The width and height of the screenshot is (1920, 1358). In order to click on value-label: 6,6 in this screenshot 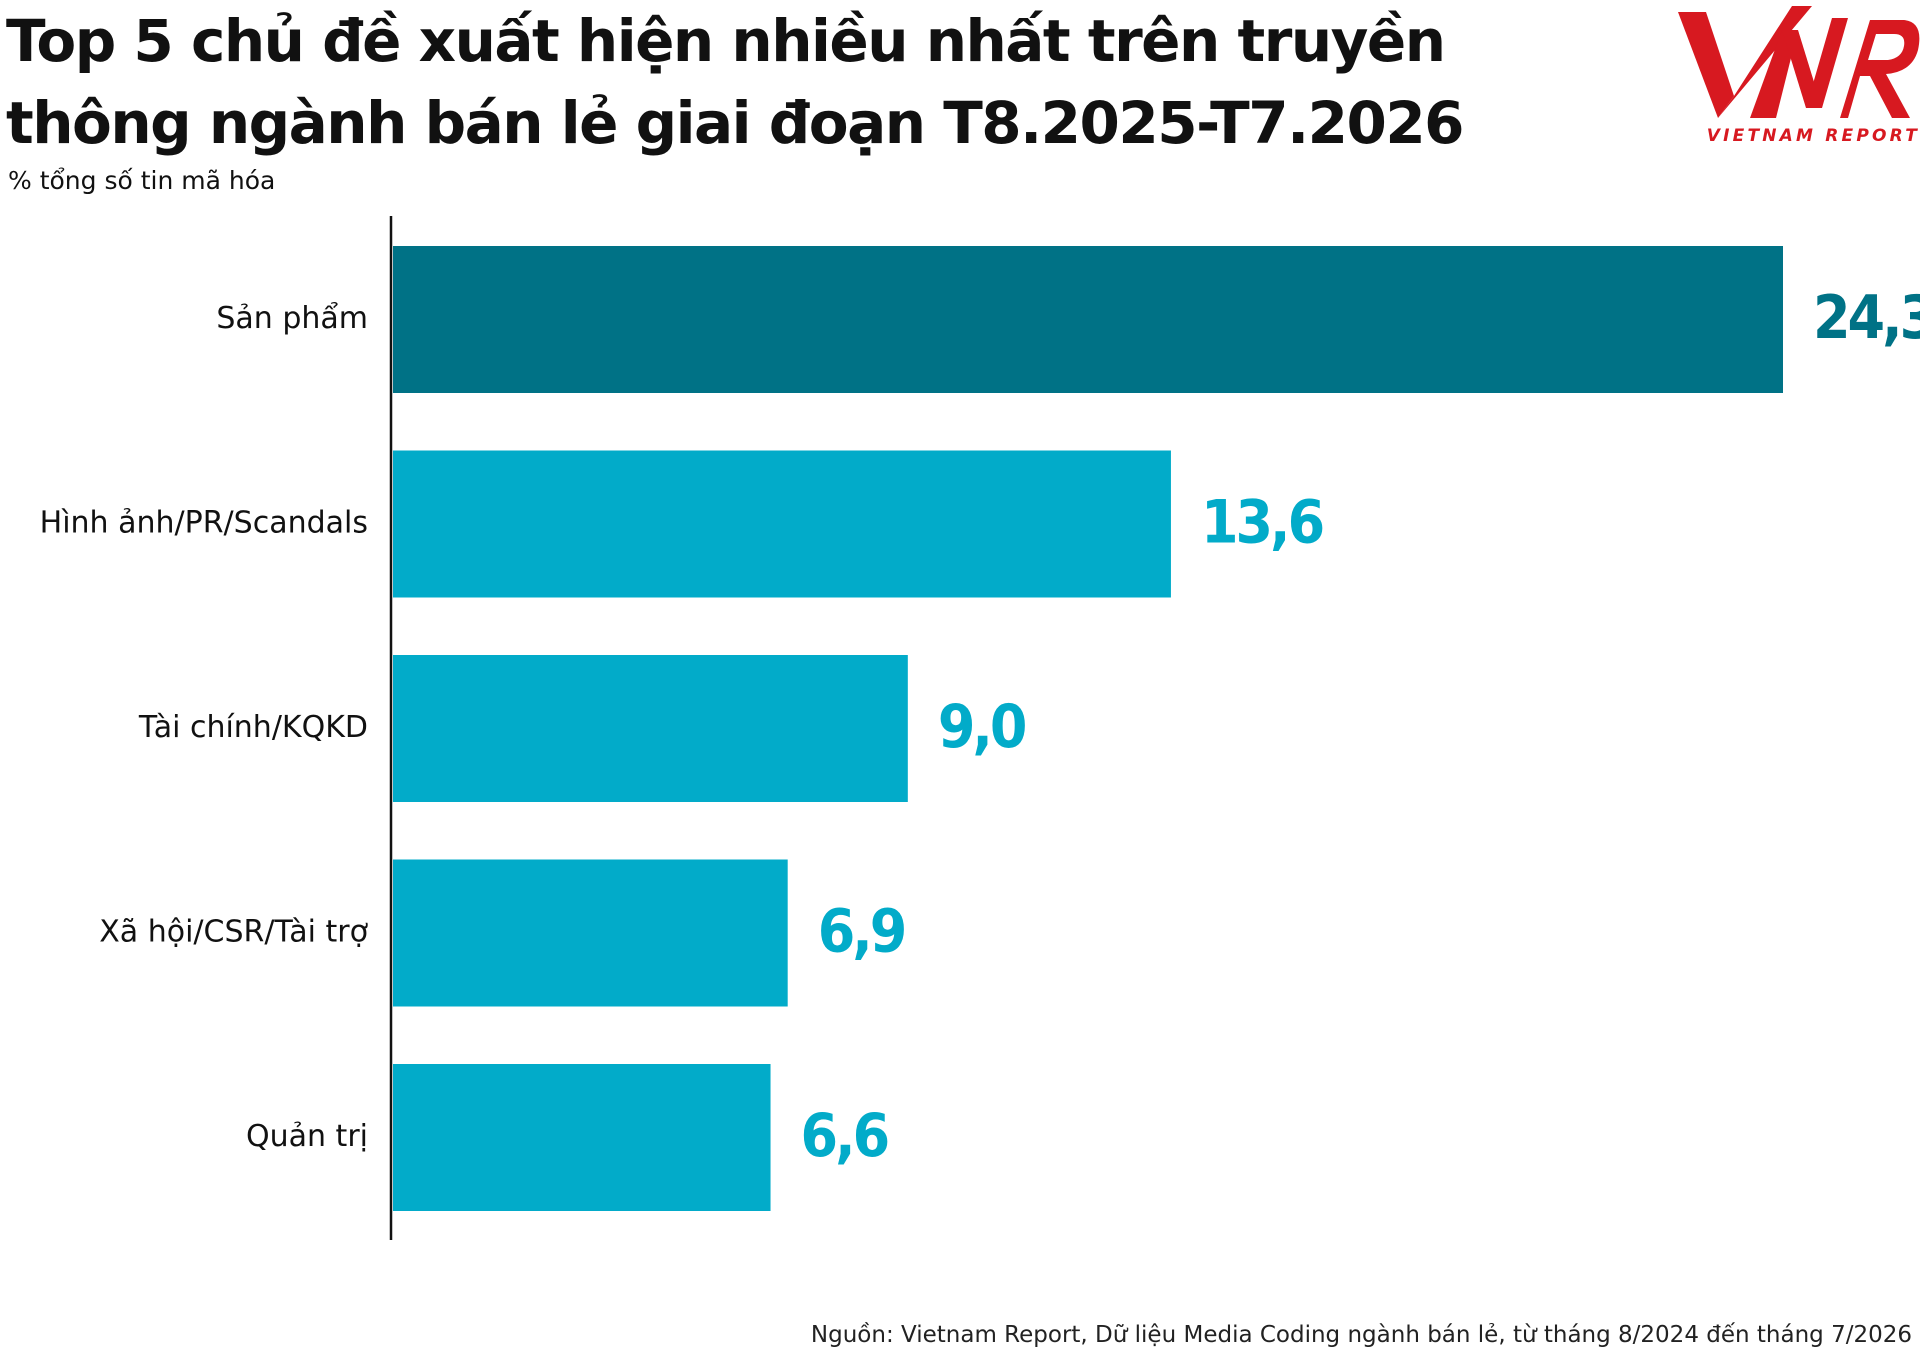, I will do `click(844, 1136)`.